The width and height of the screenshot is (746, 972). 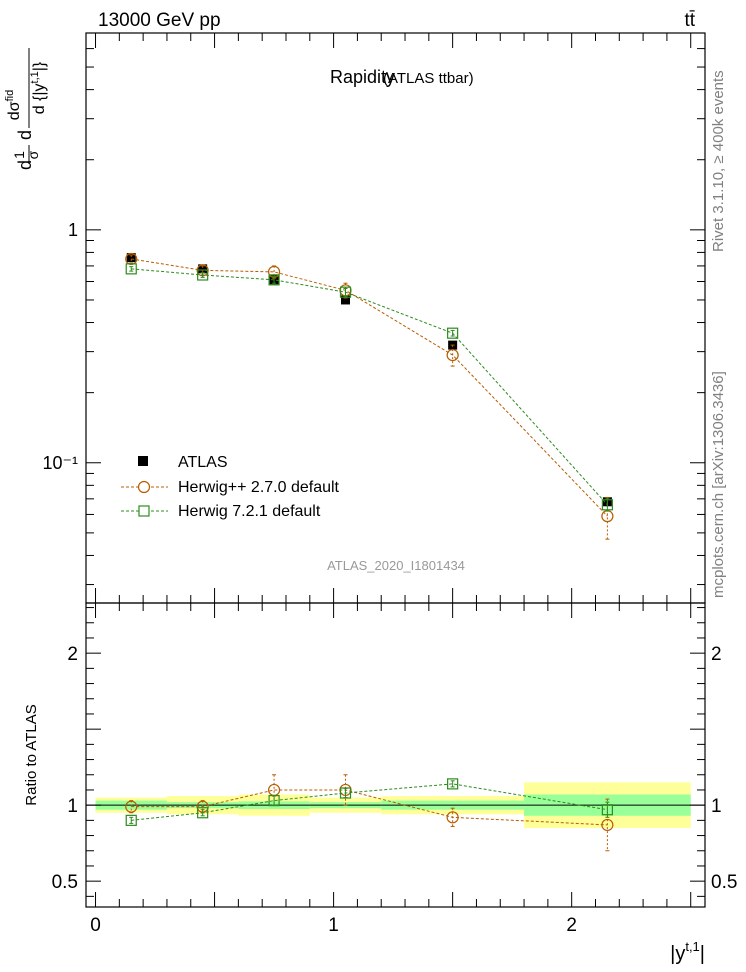 What do you see at coordinates (72, 654) in the screenshot?
I see `ratio-y-tick-label: 2` at bounding box center [72, 654].